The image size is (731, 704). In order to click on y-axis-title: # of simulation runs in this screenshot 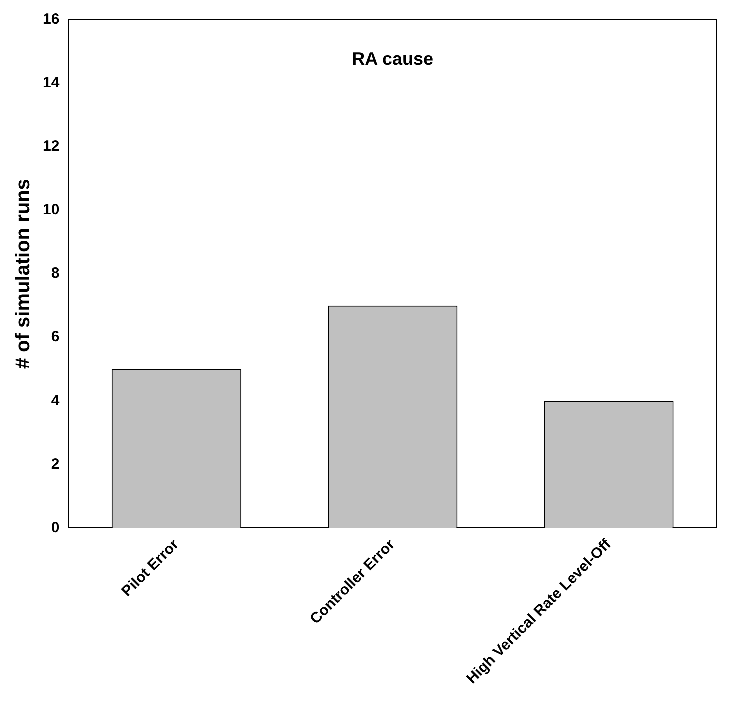, I will do `click(23, 274)`.